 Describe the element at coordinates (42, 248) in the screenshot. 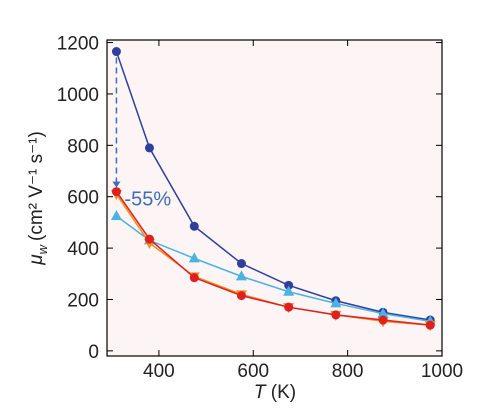

I see `y-label-subscript: w` at that location.